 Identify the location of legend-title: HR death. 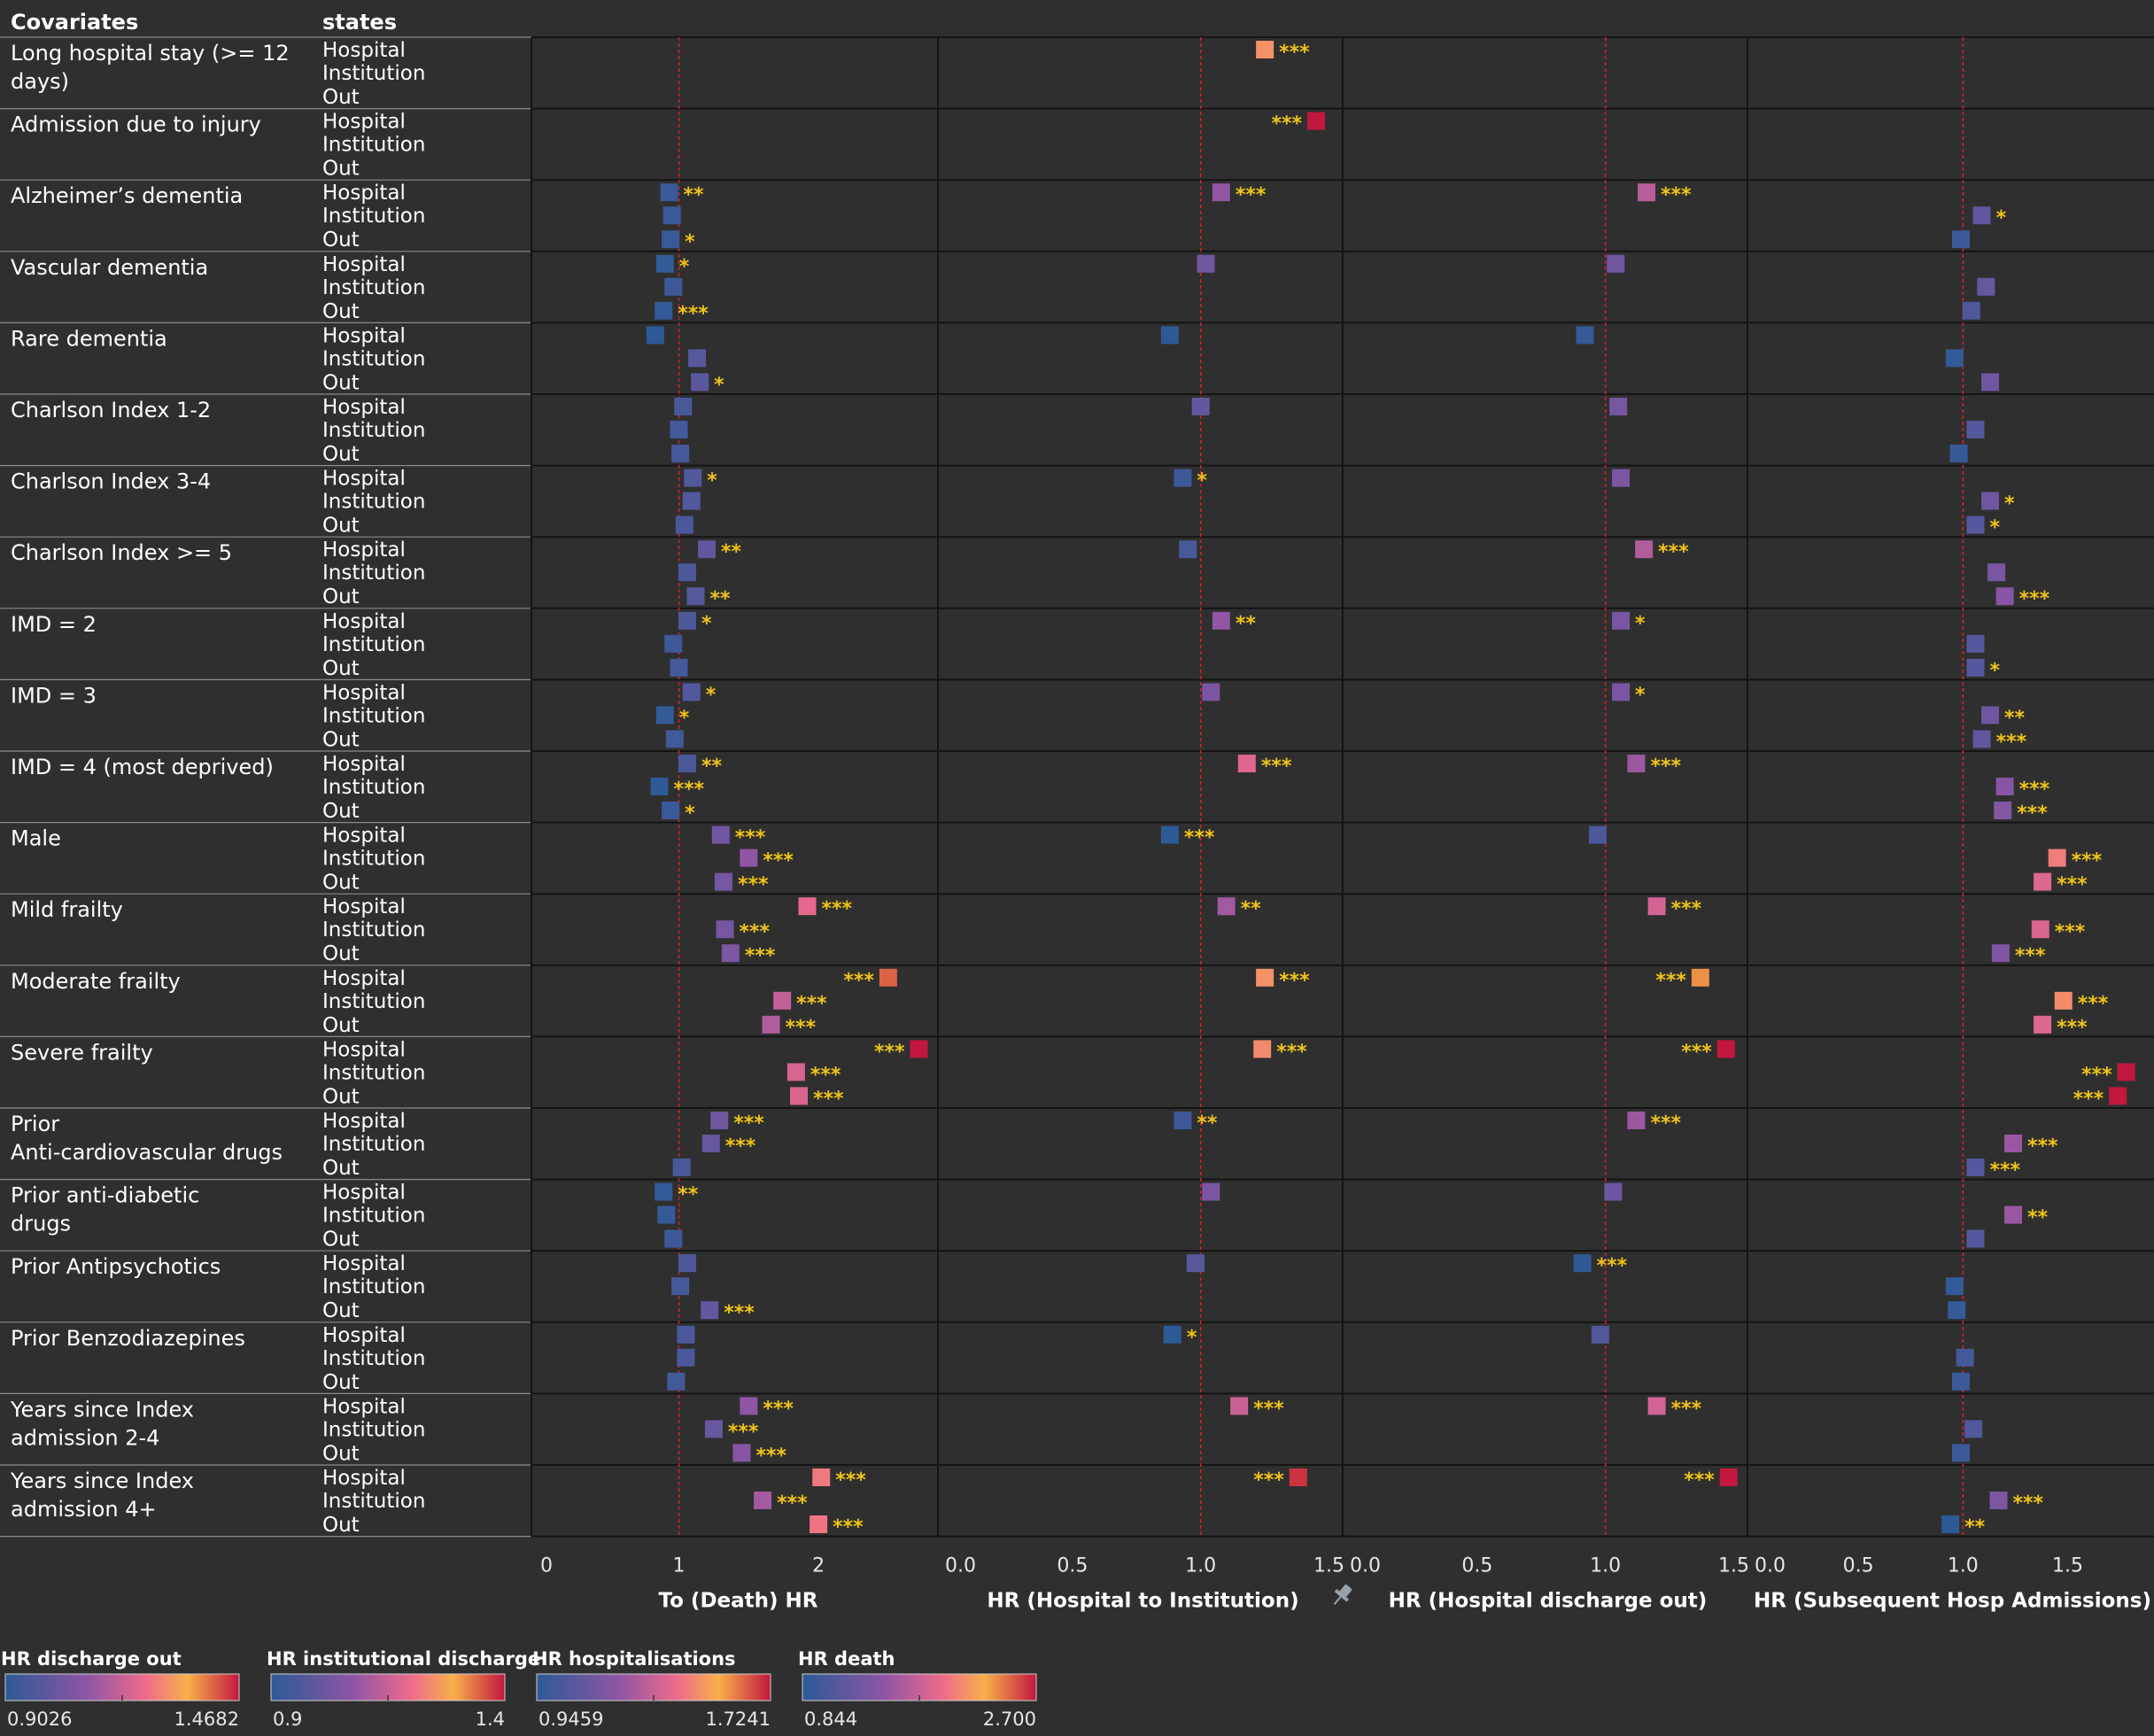
(846, 1659).